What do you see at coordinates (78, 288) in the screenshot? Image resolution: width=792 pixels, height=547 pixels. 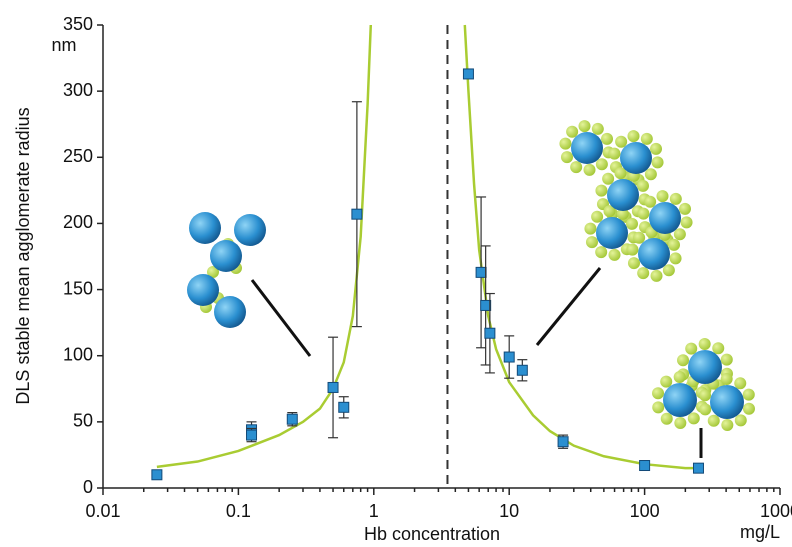 I see `y-tick-label: 150` at bounding box center [78, 288].